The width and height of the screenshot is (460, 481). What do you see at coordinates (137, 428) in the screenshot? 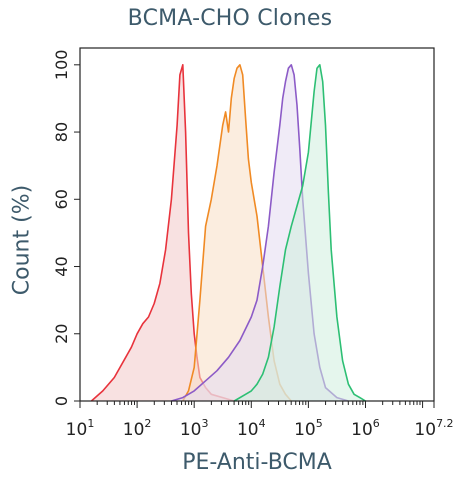
I see `x-tick-label: 102` at bounding box center [137, 428].